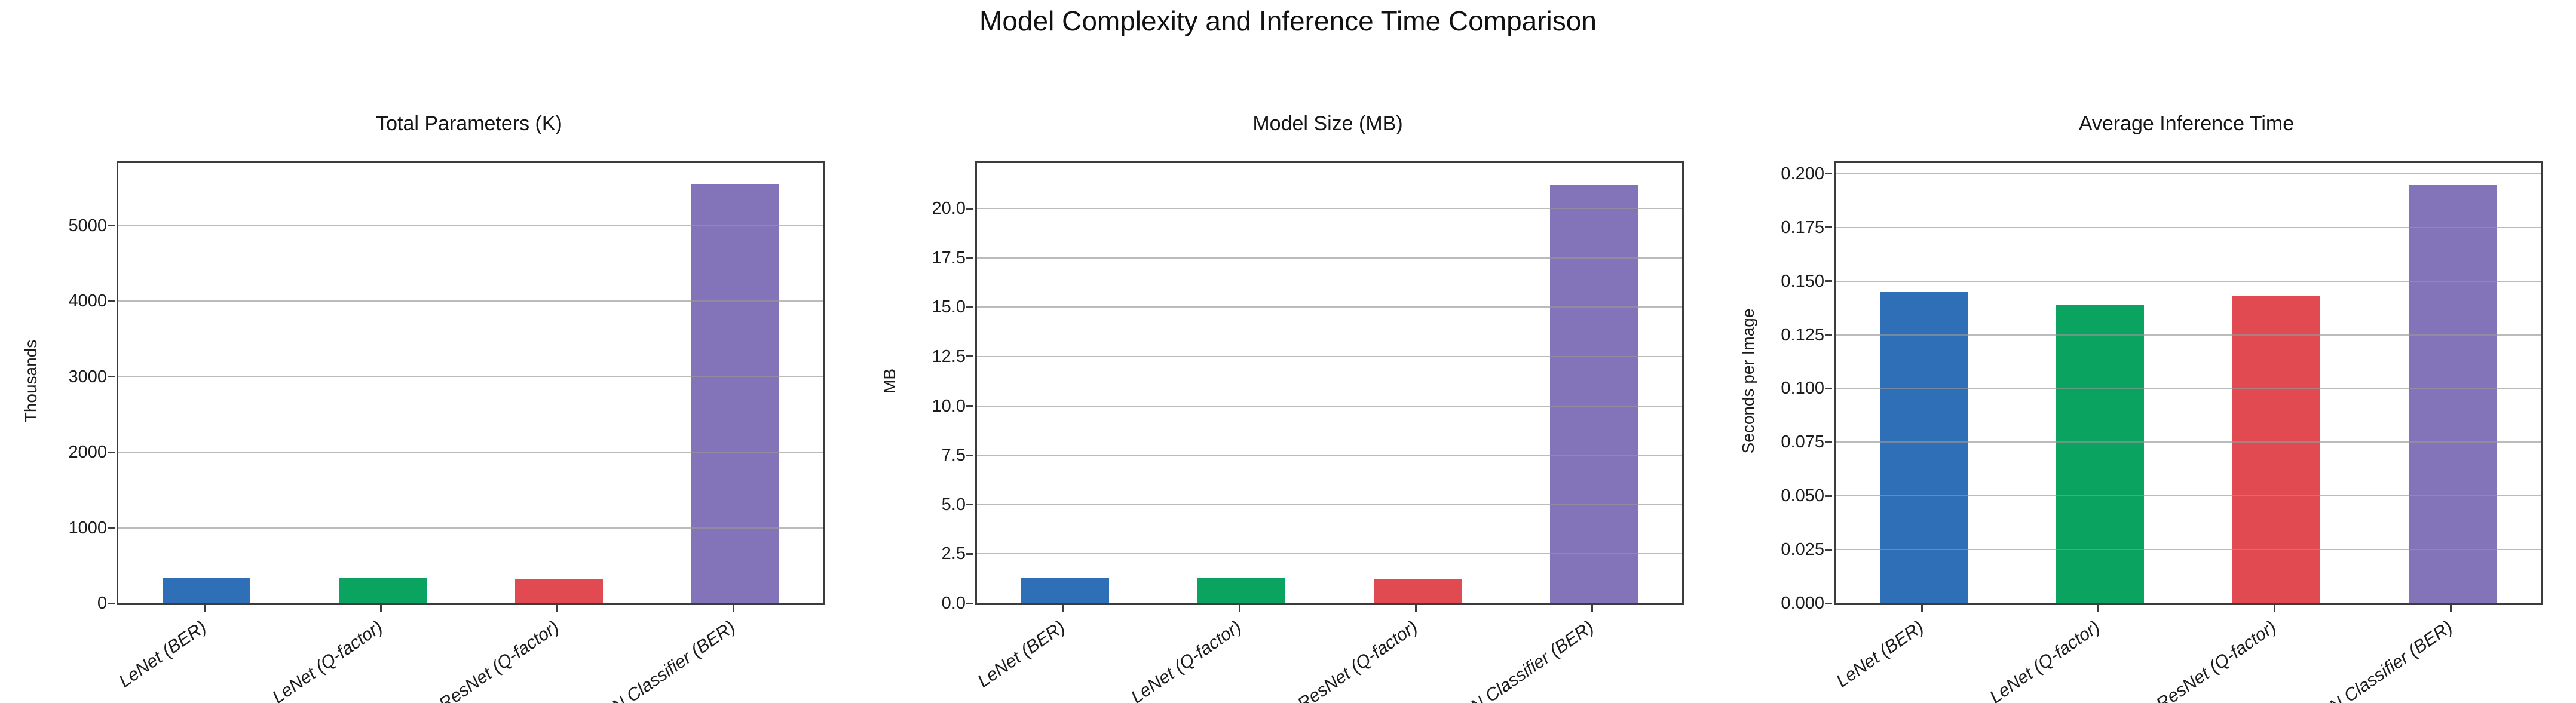 This screenshot has width=2576, height=703. I want to click on y-tick-label: 0.125, so click(1802, 335).